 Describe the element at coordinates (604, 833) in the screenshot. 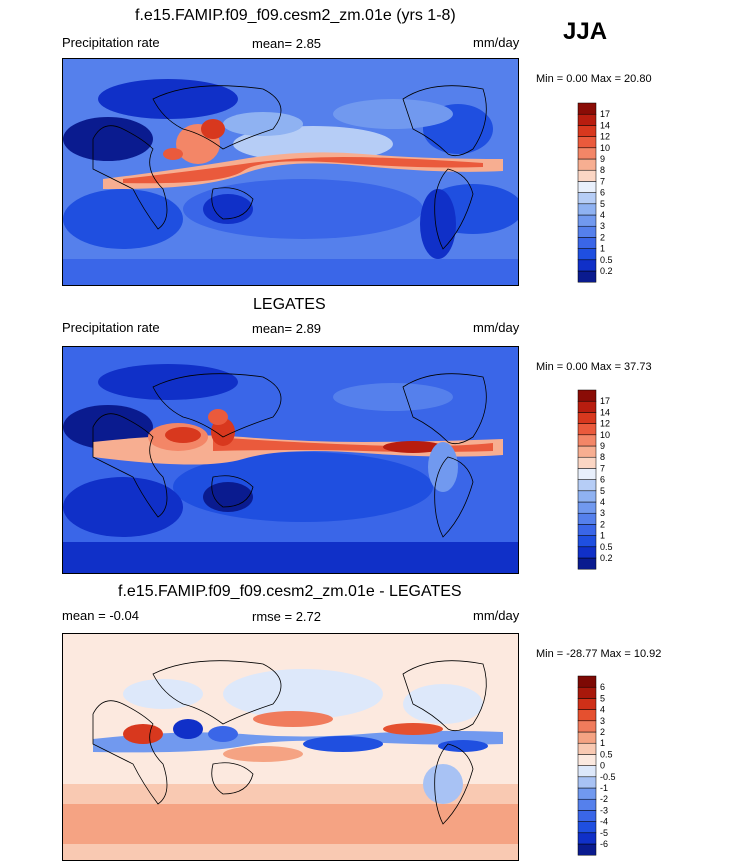

I see `panel3-colorbar-tick-label: -5` at that location.